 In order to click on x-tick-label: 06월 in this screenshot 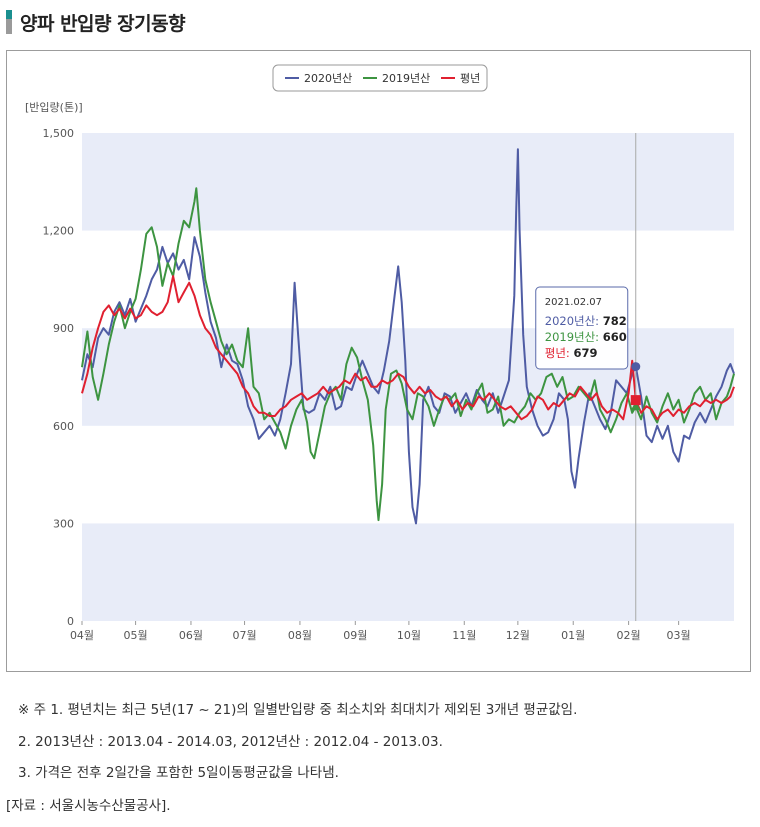, I will do `click(191, 635)`.